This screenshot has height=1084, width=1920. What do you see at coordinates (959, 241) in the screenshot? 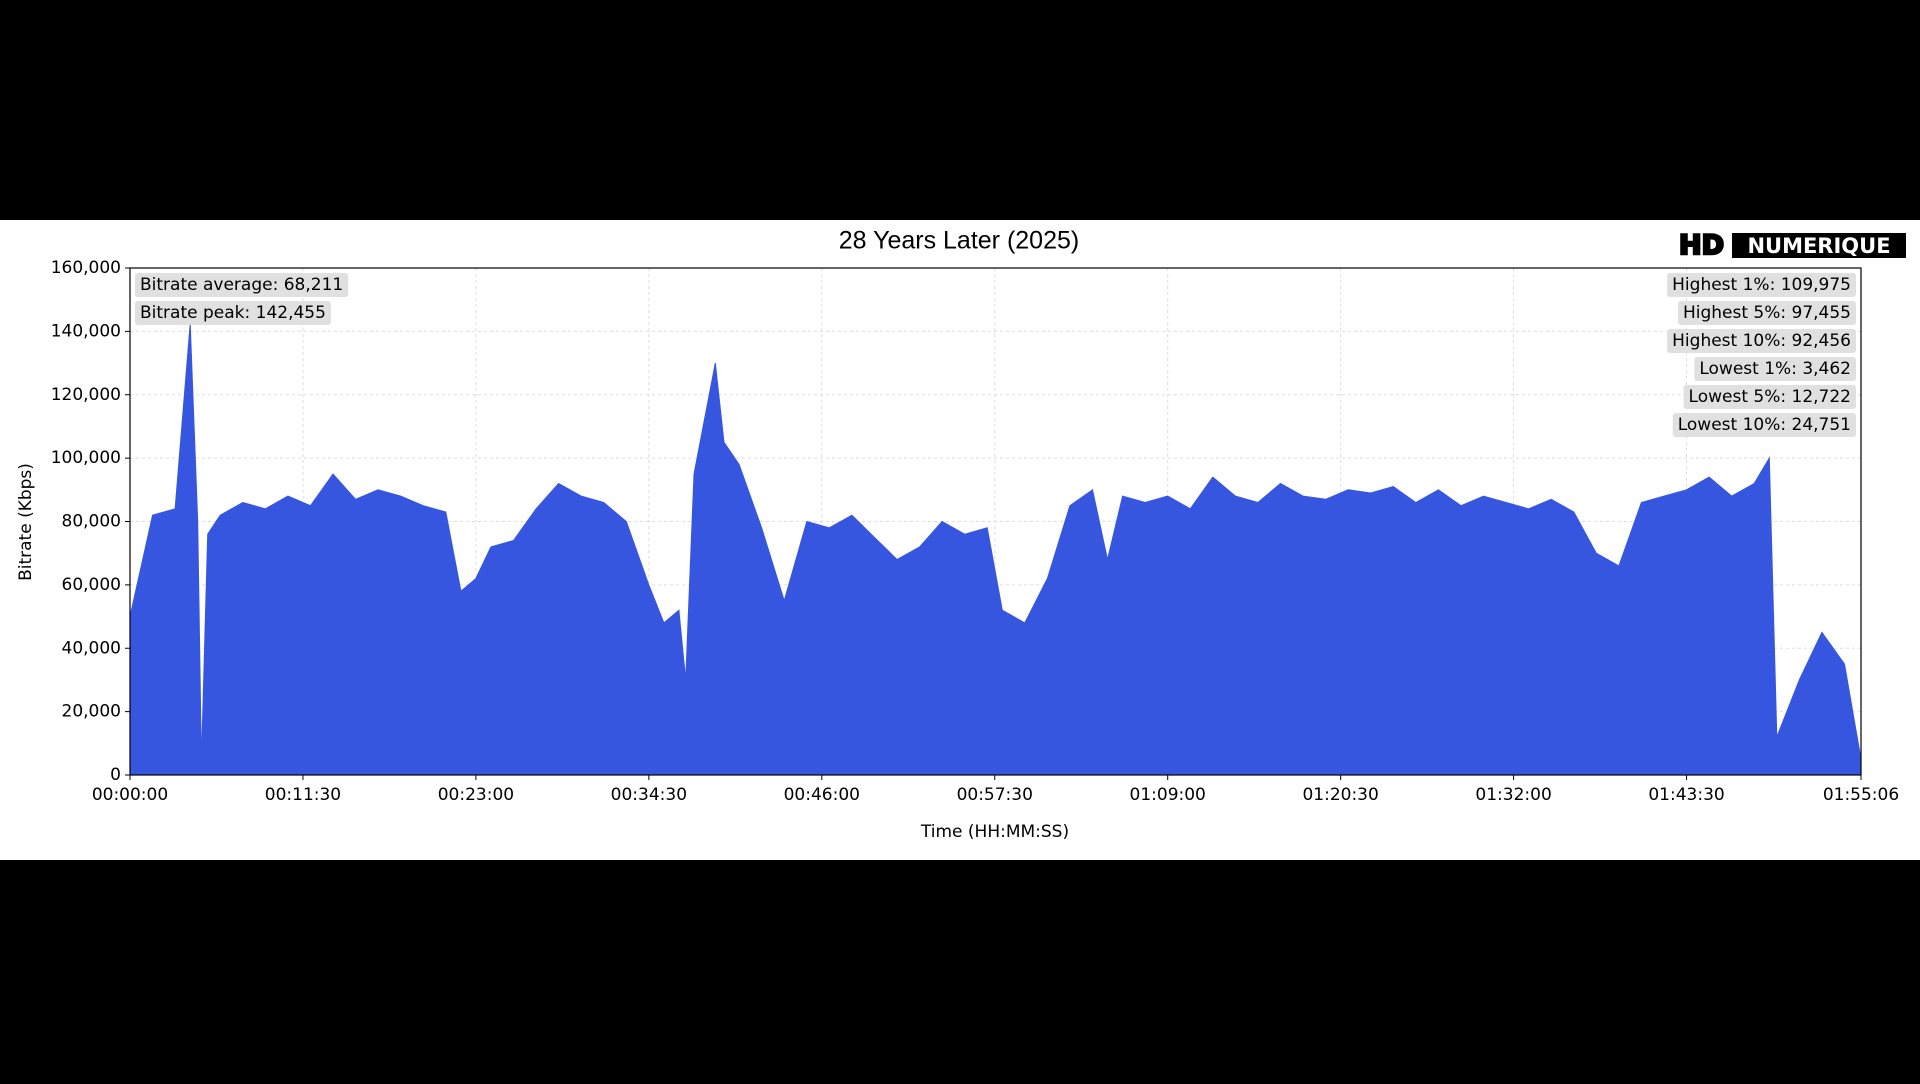
I see `chart-title: 28 Years Later (2025)` at bounding box center [959, 241].